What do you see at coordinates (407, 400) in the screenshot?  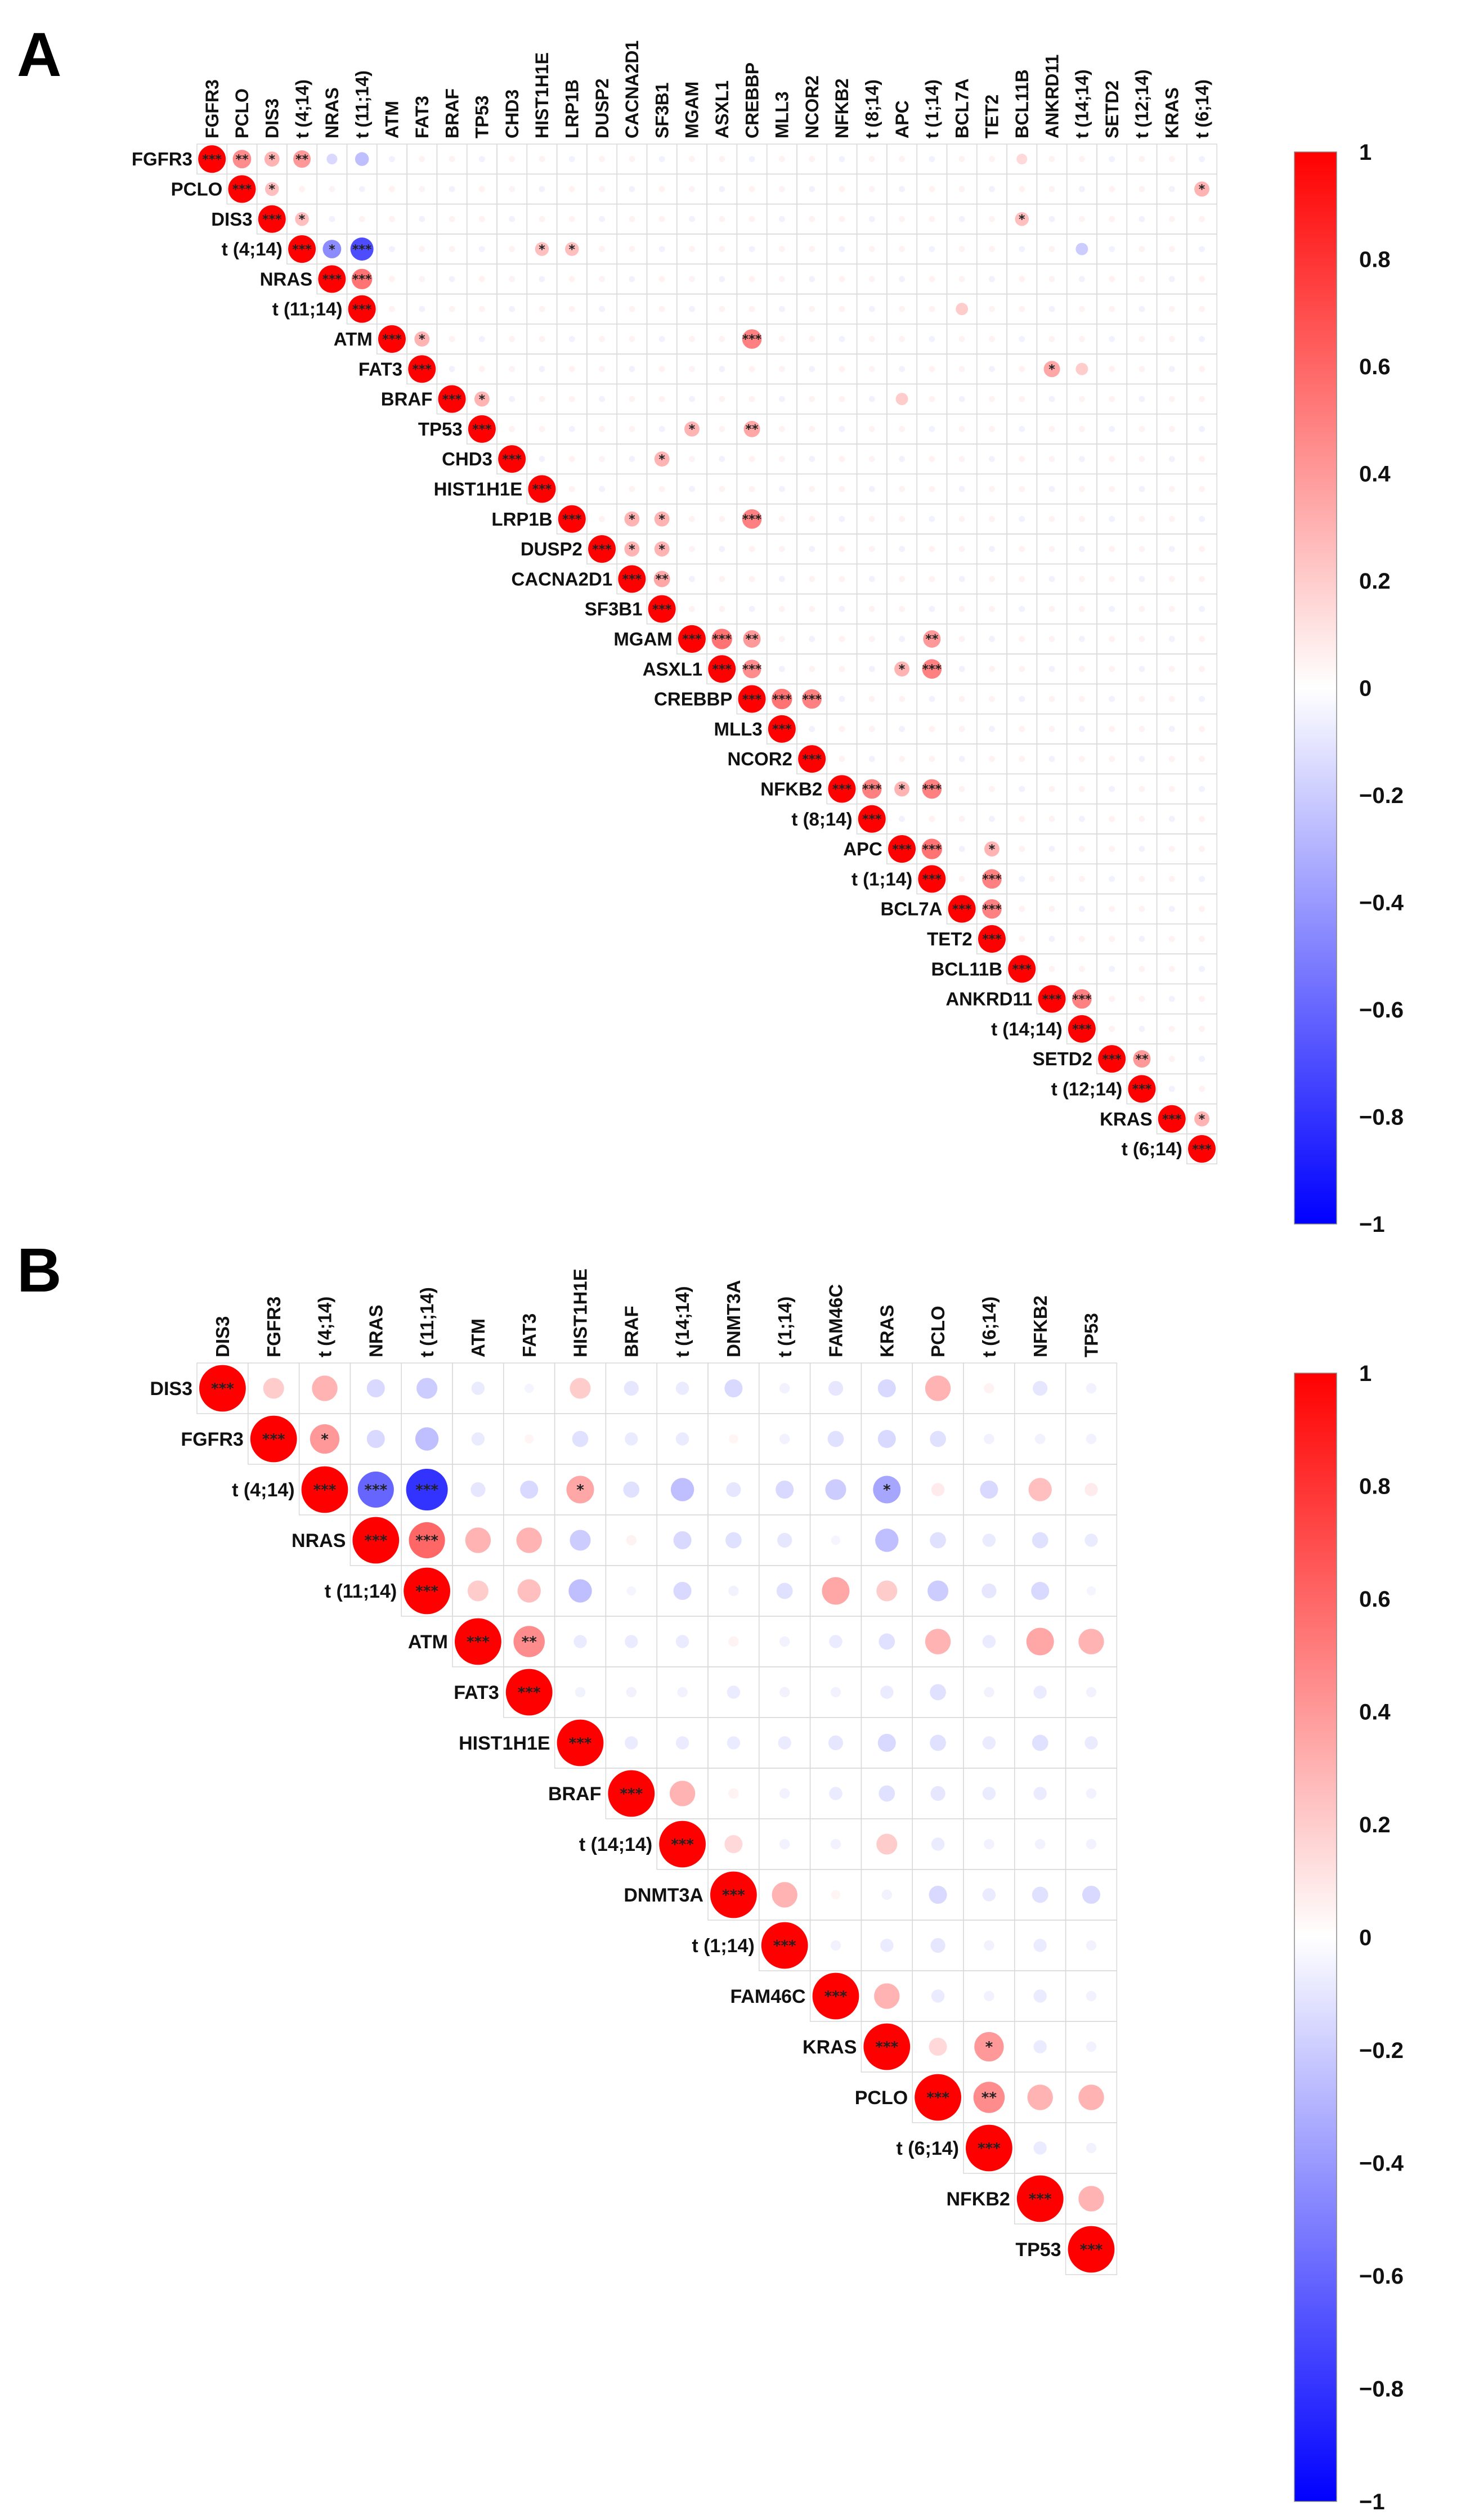 I see `row-label-braf: BRAF` at bounding box center [407, 400].